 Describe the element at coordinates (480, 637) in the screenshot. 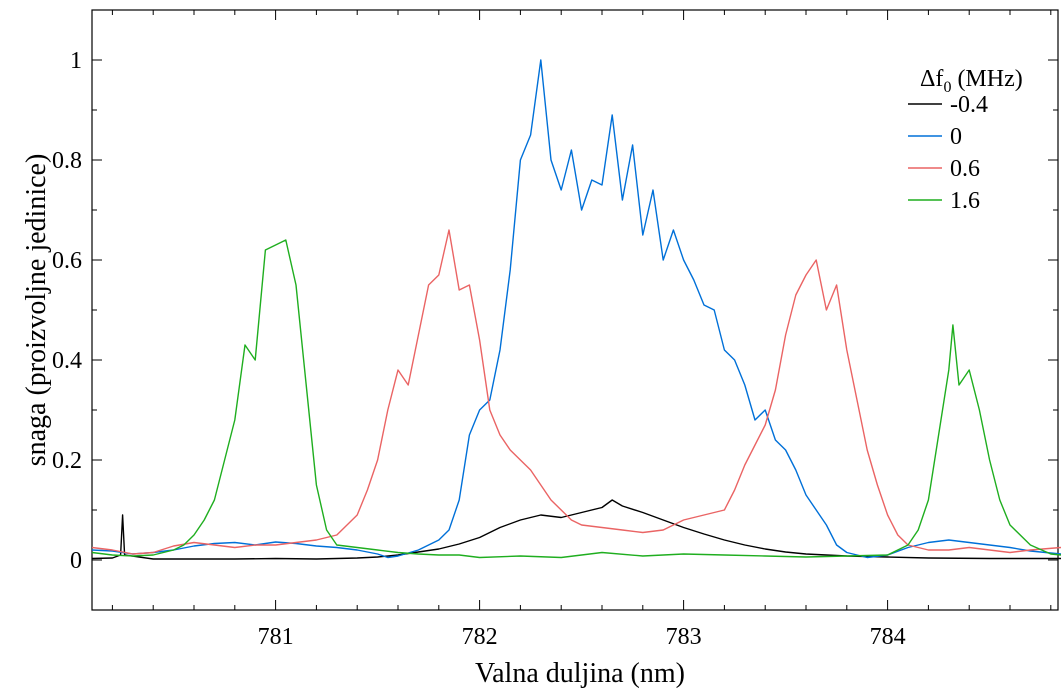

I see `x-tick-label-1: 782` at that location.